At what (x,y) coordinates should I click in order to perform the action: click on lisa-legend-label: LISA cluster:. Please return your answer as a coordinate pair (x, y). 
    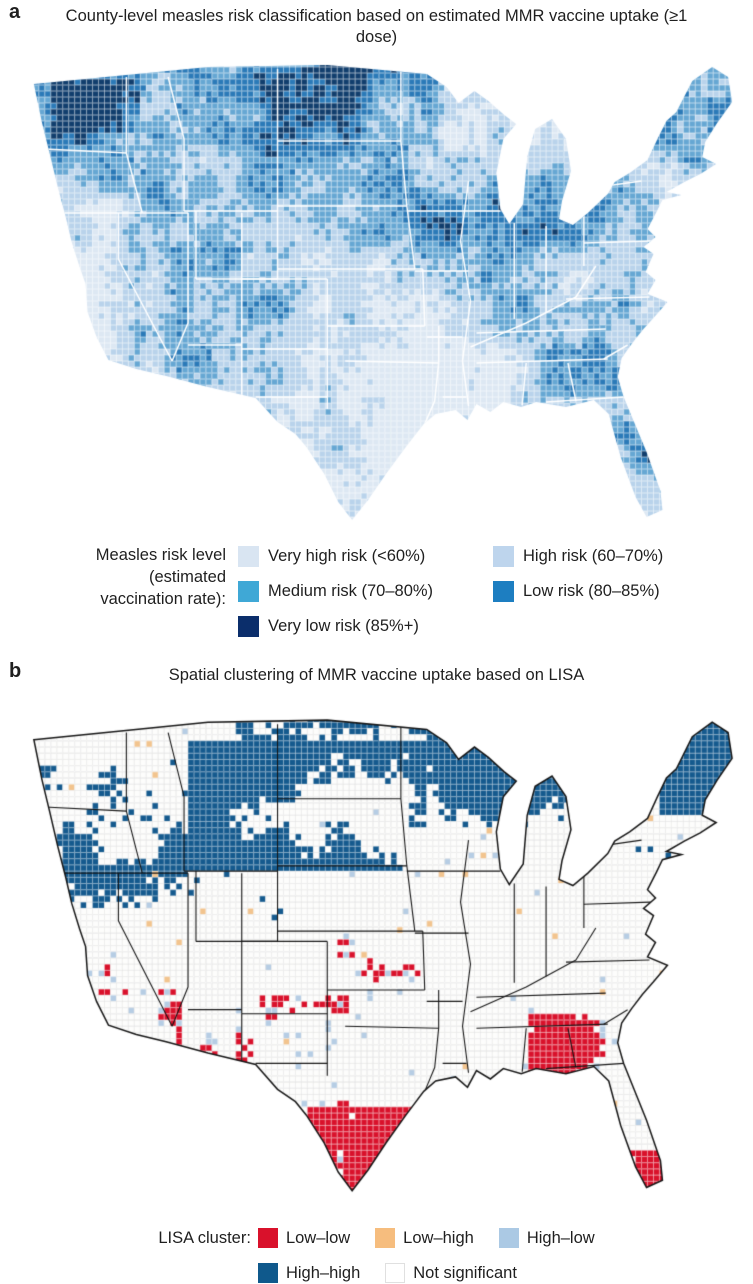
    Looking at the image, I should click on (204, 1237).